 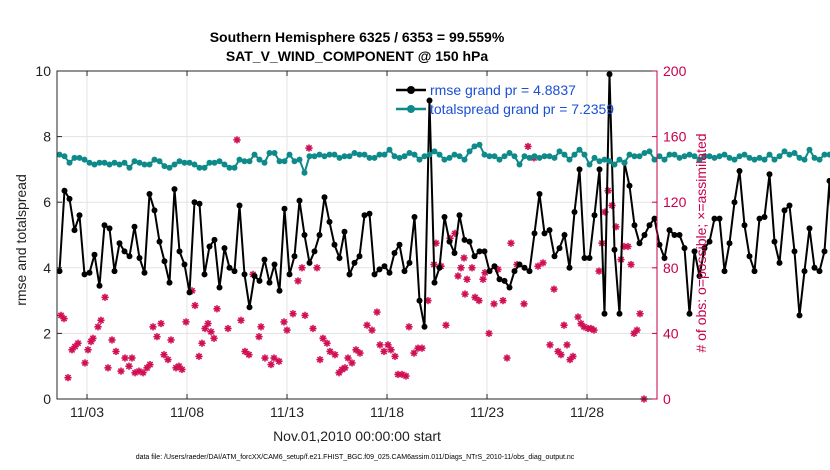 What do you see at coordinates (675, 71) in the screenshot?
I see `y-right-tick-label-5: 200` at bounding box center [675, 71].